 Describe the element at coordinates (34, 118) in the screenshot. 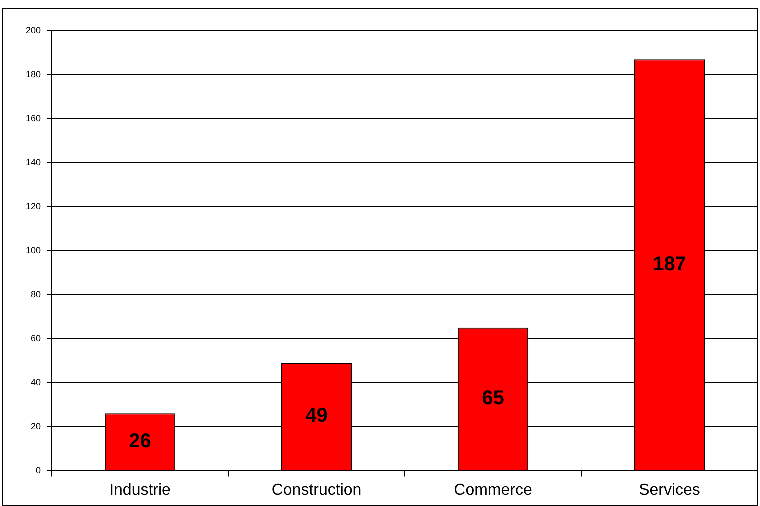

I see `y-tick-label: 160` at that location.